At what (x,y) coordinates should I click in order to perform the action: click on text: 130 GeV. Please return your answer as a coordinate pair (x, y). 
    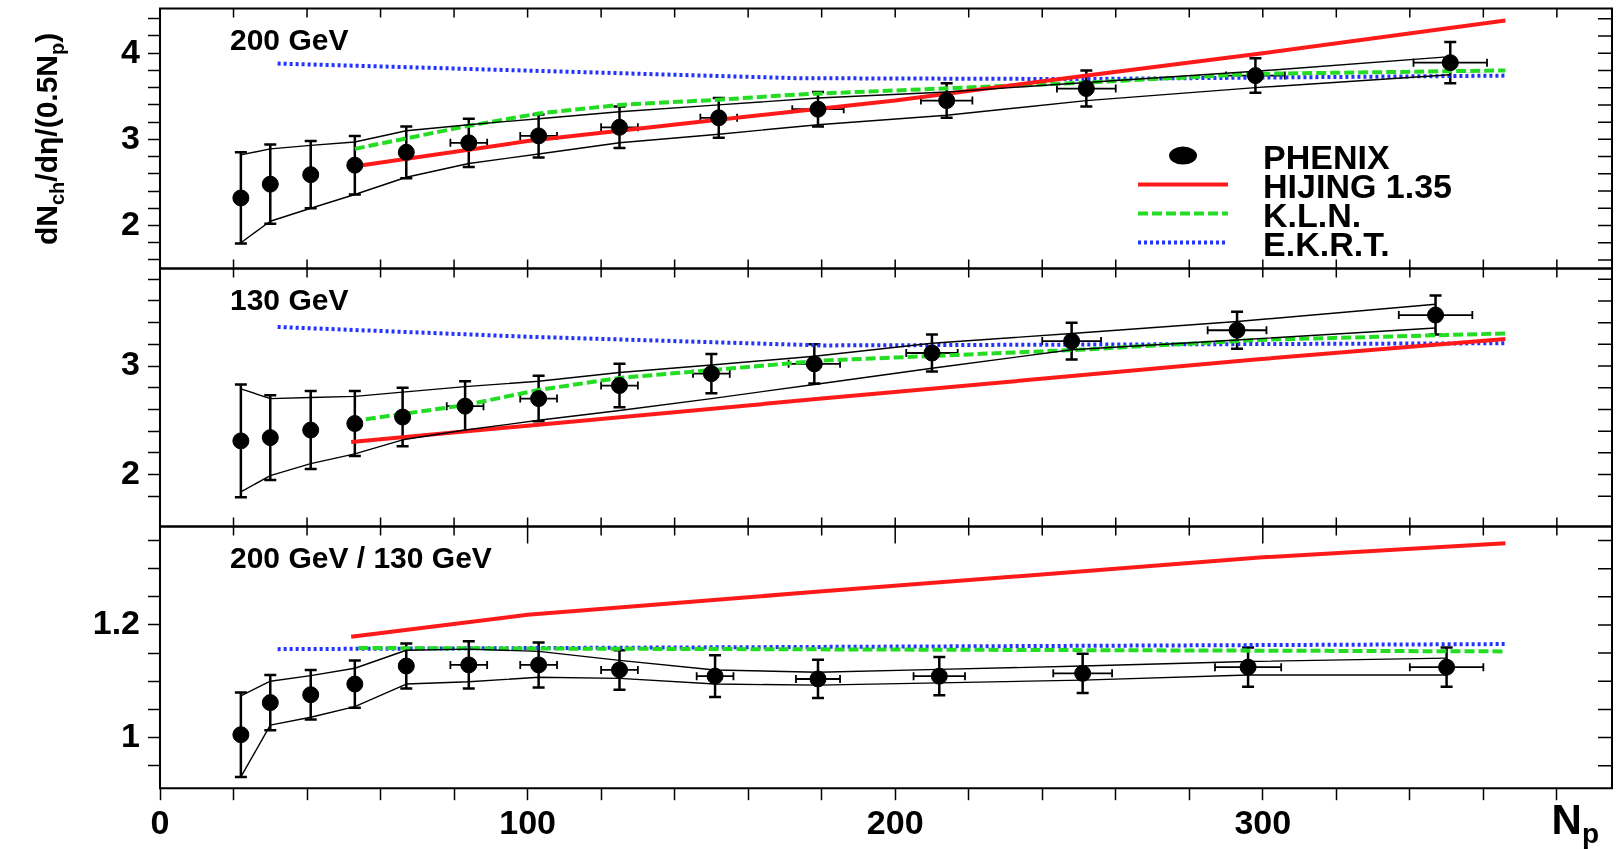
    Looking at the image, I should click on (289, 300).